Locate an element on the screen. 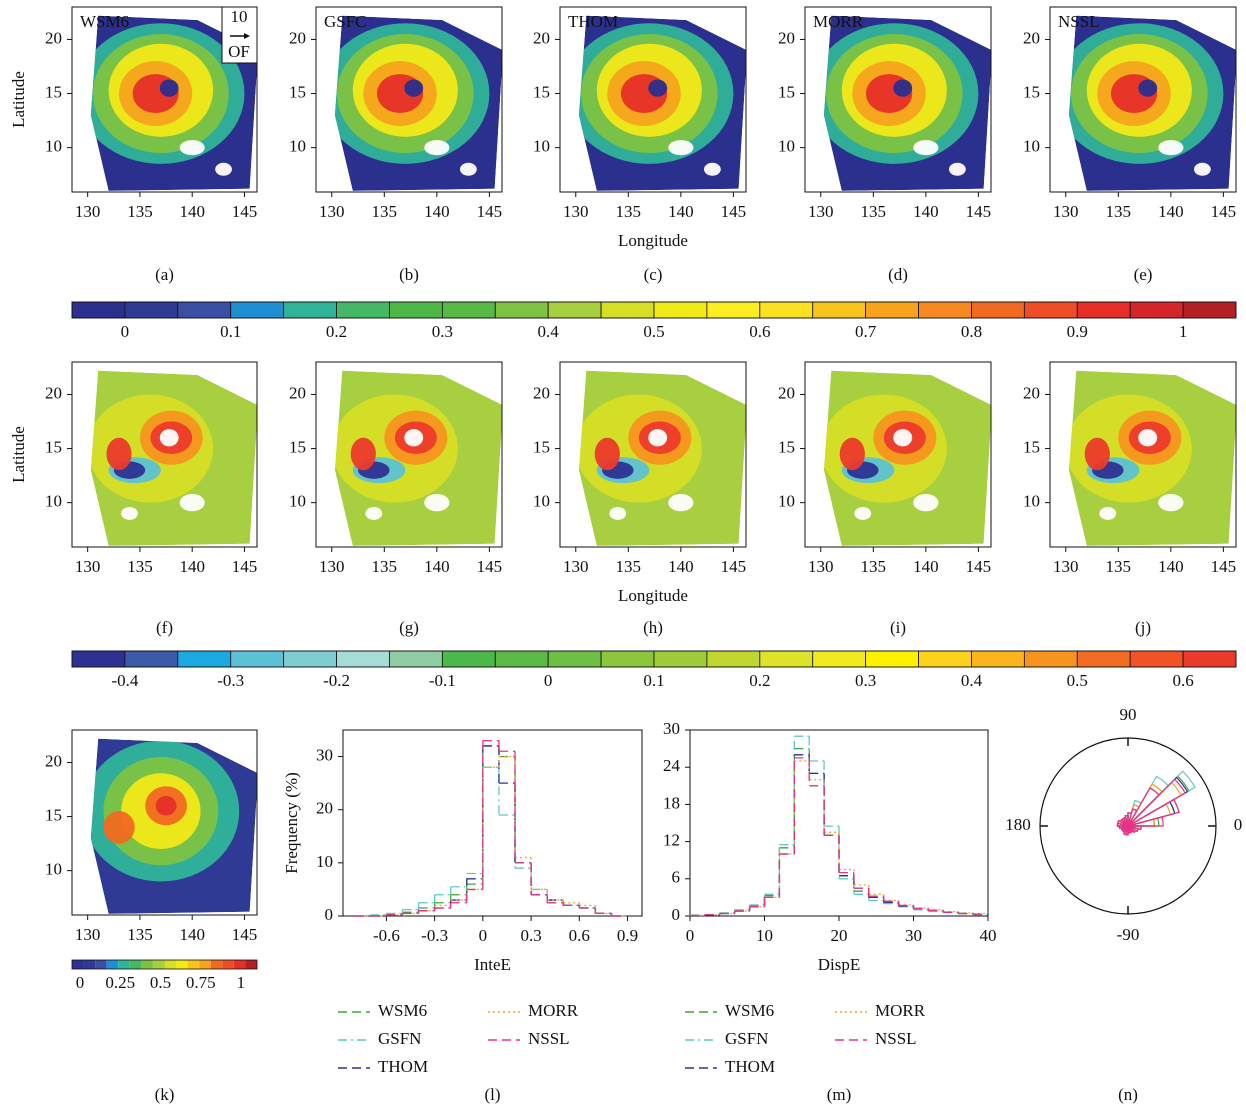 This screenshot has width=1246, height=1116. panel-label: (d) is located at coordinates (898, 274).